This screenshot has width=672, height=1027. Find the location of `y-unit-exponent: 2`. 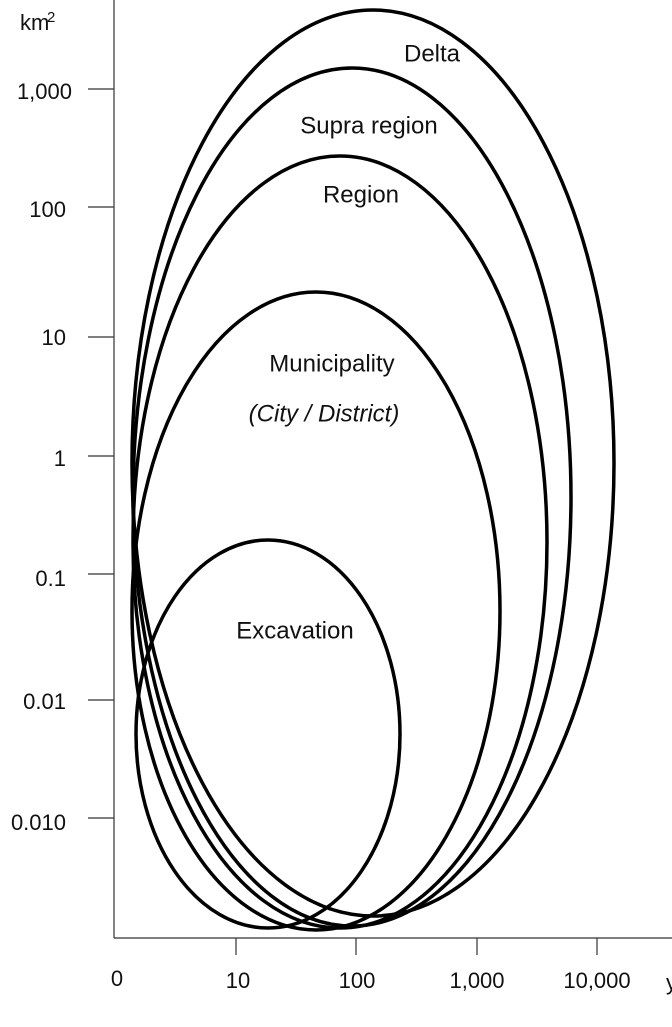

y-unit-exponent: 2 is located at coordinates (51, 17).